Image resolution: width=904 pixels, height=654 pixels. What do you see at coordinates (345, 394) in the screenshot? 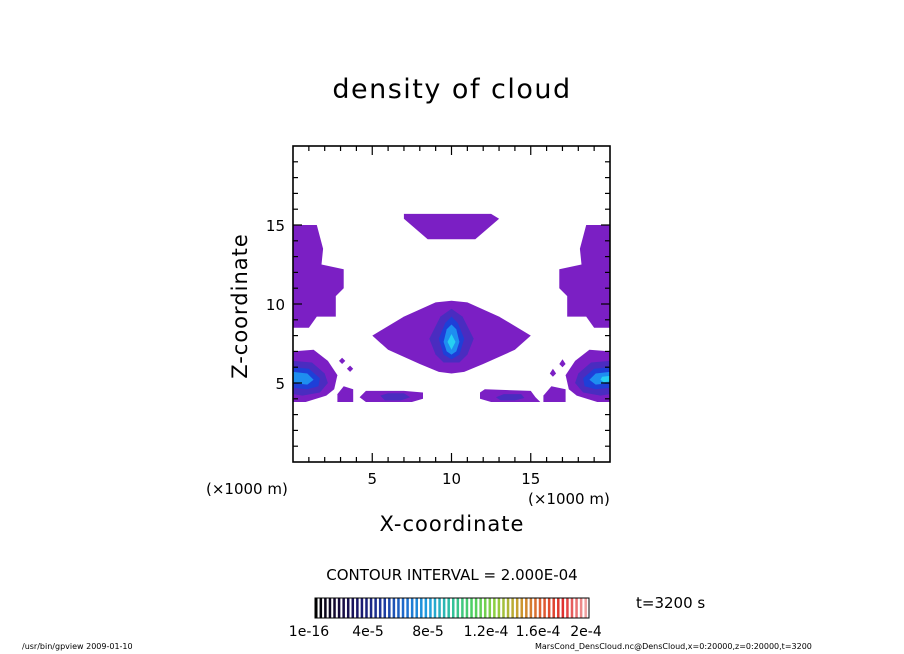
I see `cloud-left-small-a` at bounding box center [345, 394].